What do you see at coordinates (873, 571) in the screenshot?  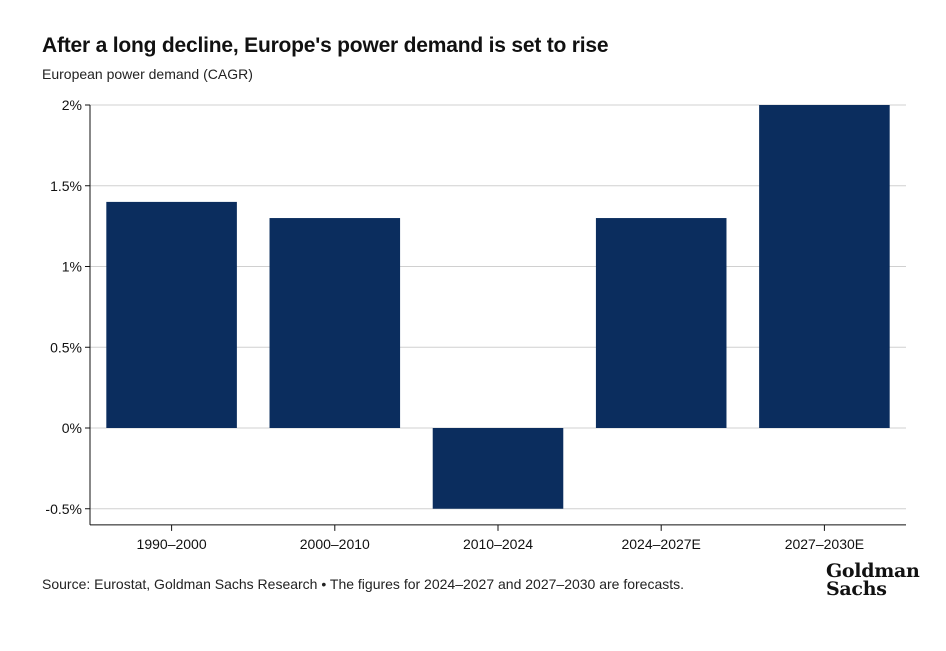 I see `logo-line-1: Goldman` at bounding box center [873, 571].